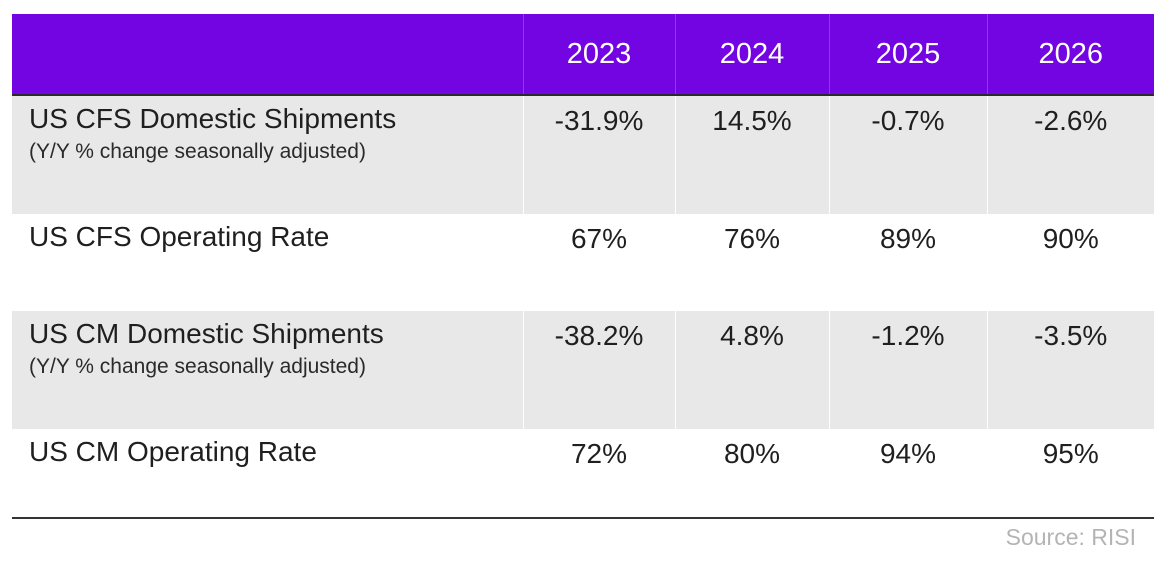 The height and width of the screenshot is (563, 1169). I want to click on bottom-divider, so click(583, 518).